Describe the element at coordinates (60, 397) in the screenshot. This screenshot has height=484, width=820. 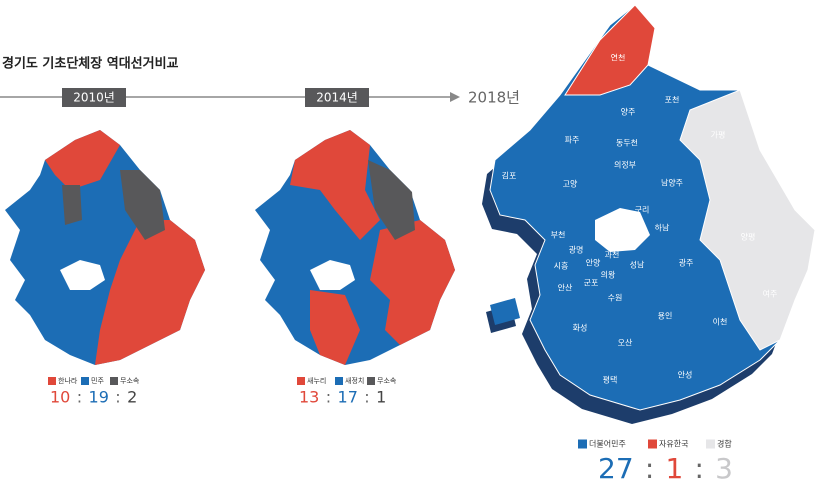
I see `count: 10` at that location.